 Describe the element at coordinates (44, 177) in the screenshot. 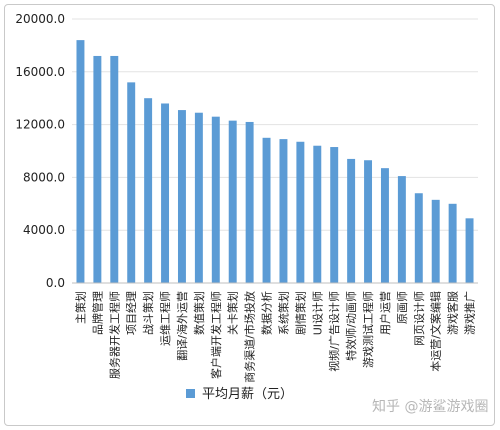

I see `y-tick-label: 8000.0` at that location.